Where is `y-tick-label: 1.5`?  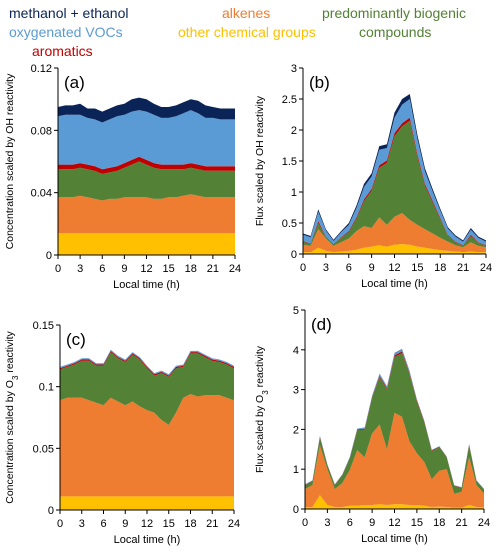 y-tick-label: 1.5 is located at coordinates (289, 162).